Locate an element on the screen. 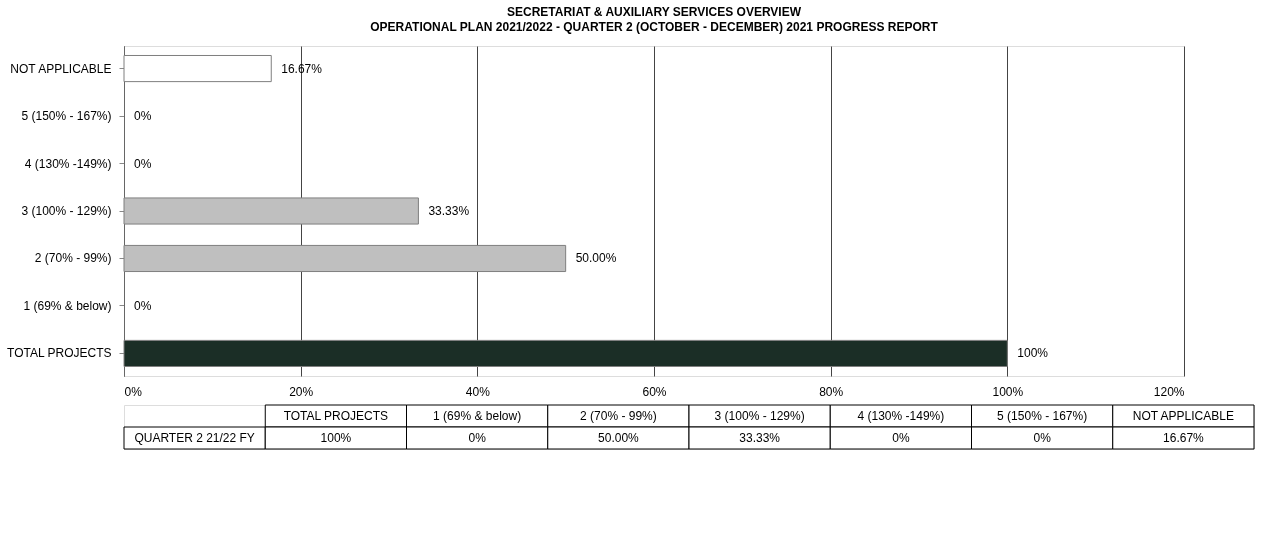  x-tick-label: 40% is located at coordinates (478, 391).